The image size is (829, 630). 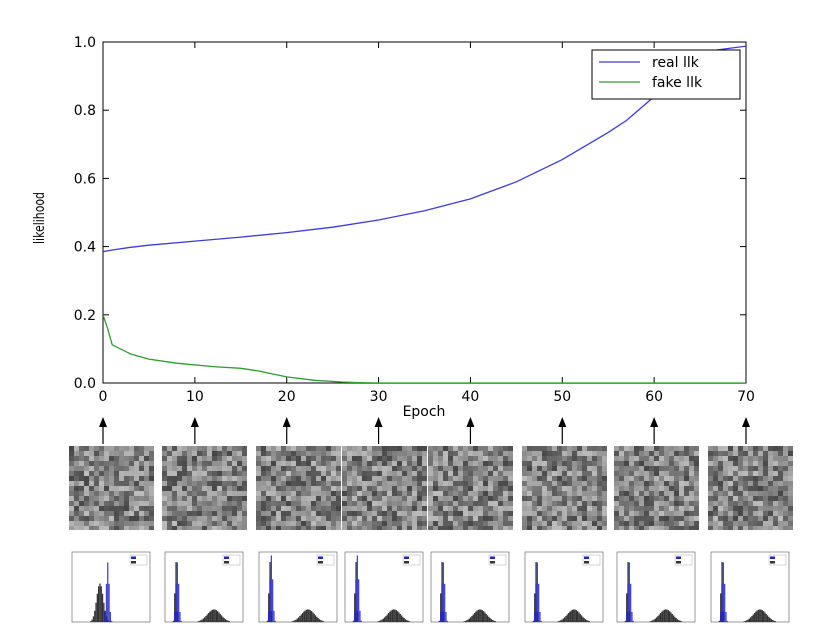 What do you see at coordinates (430, 587) in the screenshot?
I see `histogram-thumbnails` at bounding box center [430, 587].